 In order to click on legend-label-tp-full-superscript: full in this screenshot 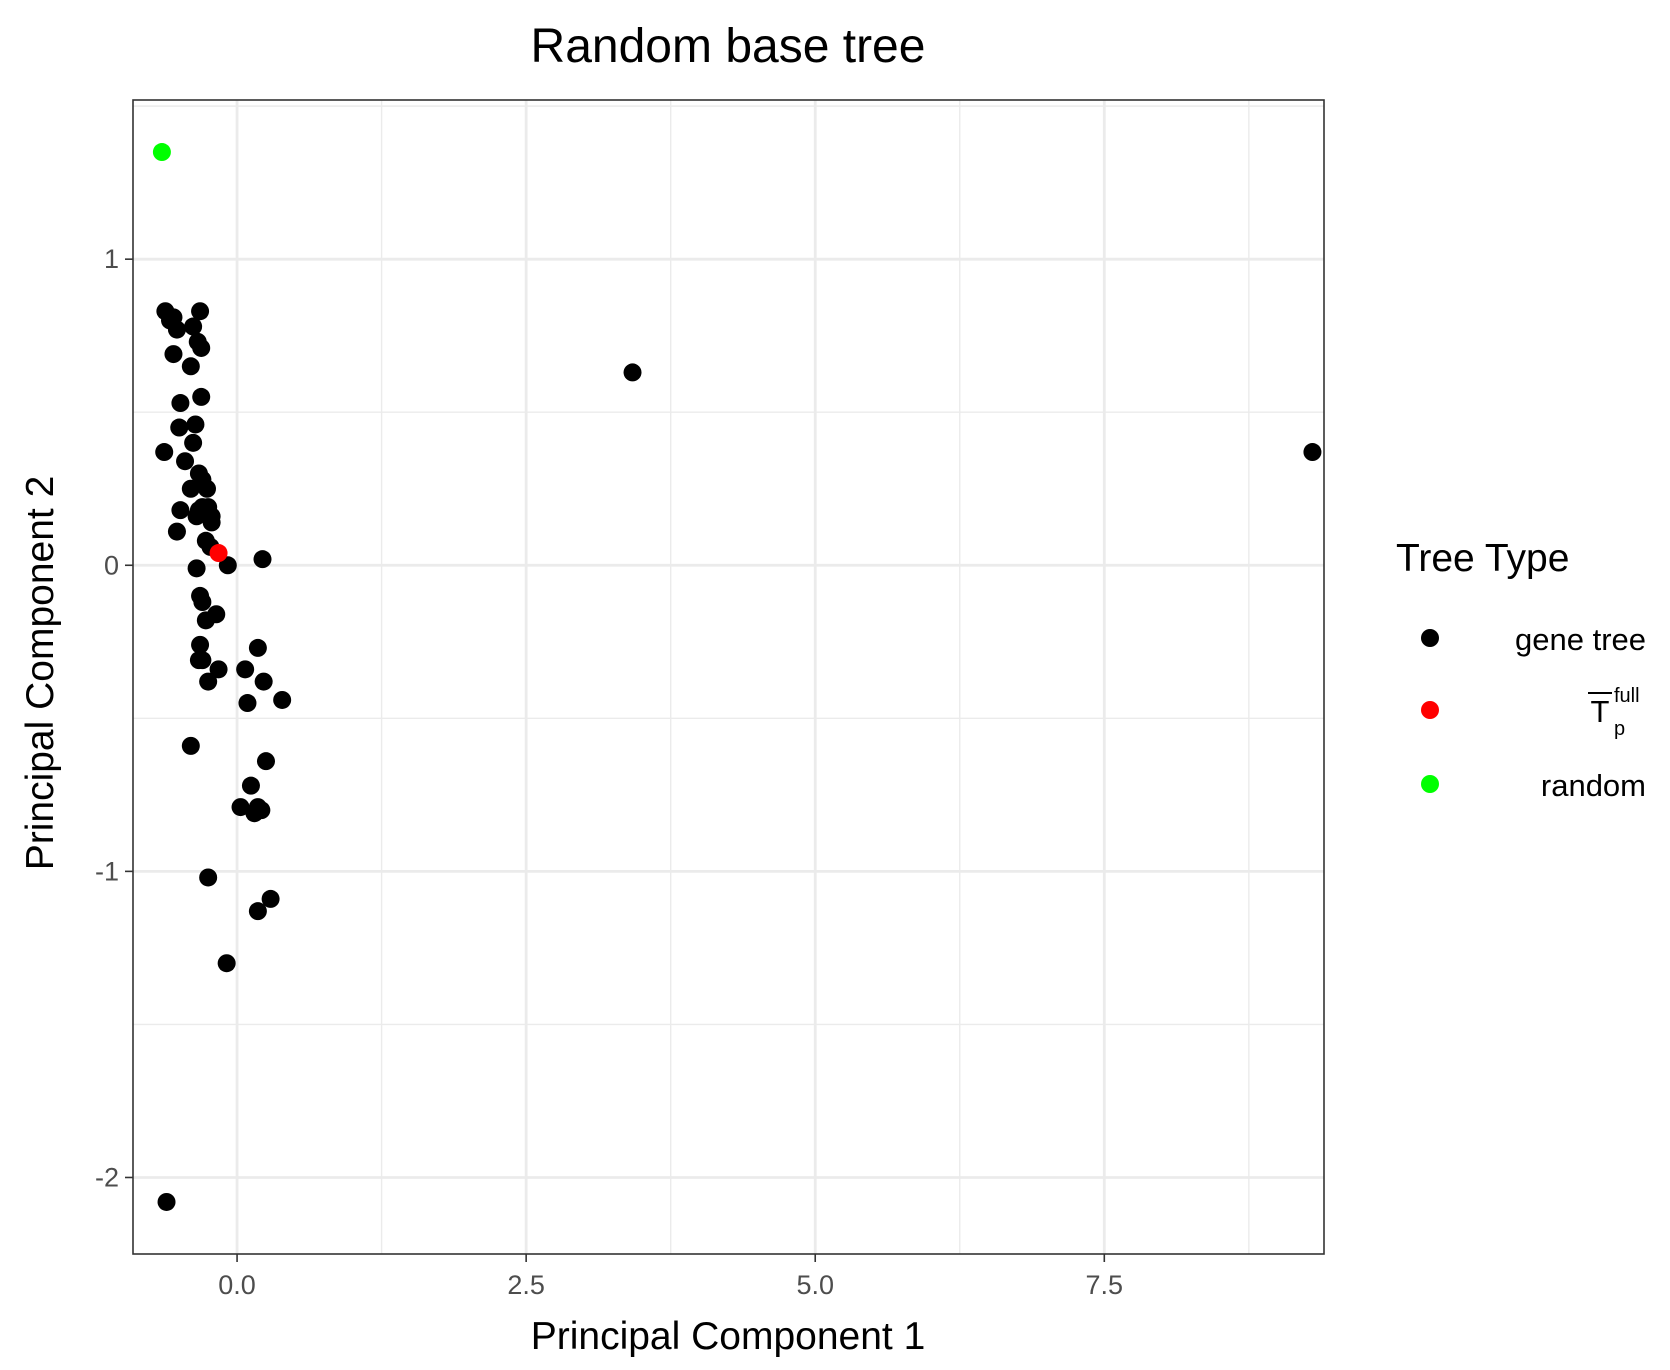, I will do `click(1627, 696)`.